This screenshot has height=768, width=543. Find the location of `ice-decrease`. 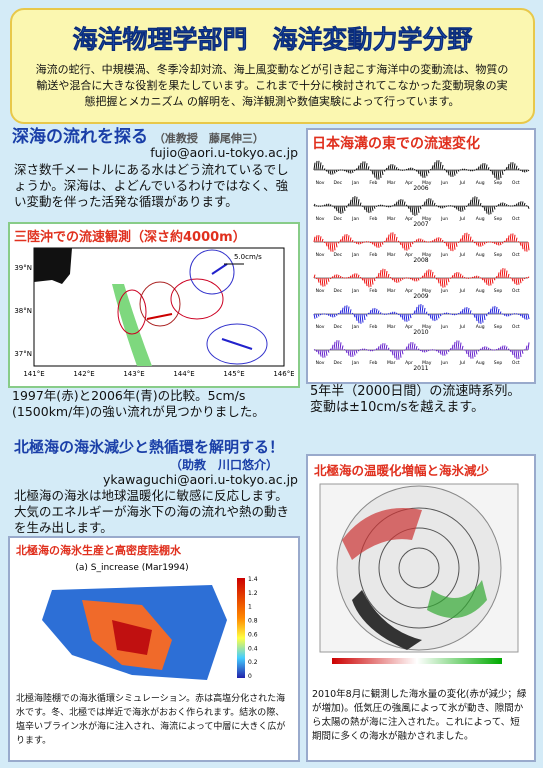

ice-decrease is located at coordinates (382, 534).